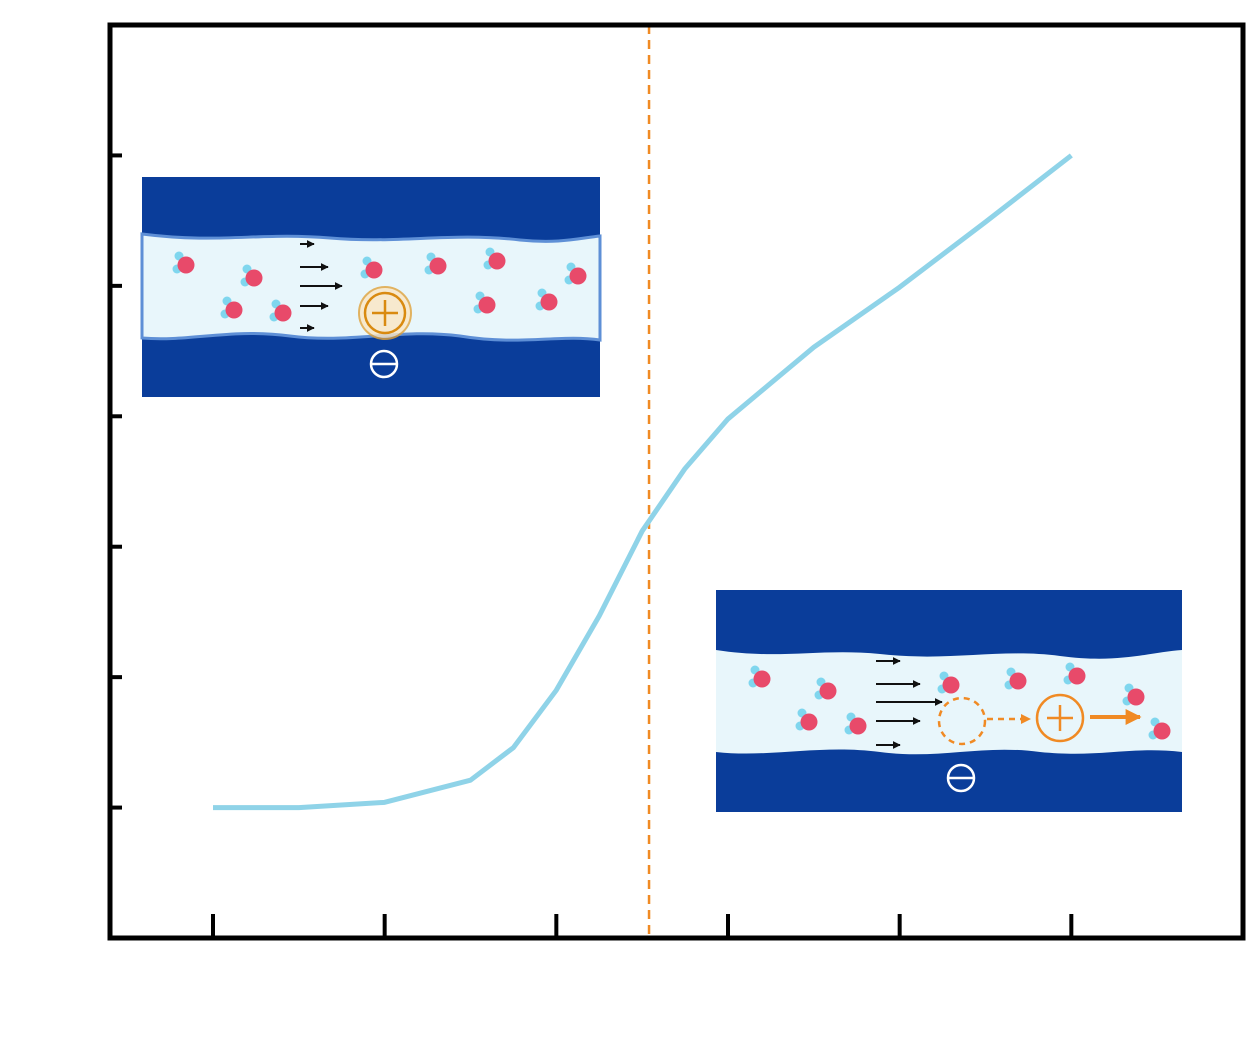  What do you see at coordinates (949, 701) in the screenshot?
I see `inset-bottom` at bounding box center [949, 701].